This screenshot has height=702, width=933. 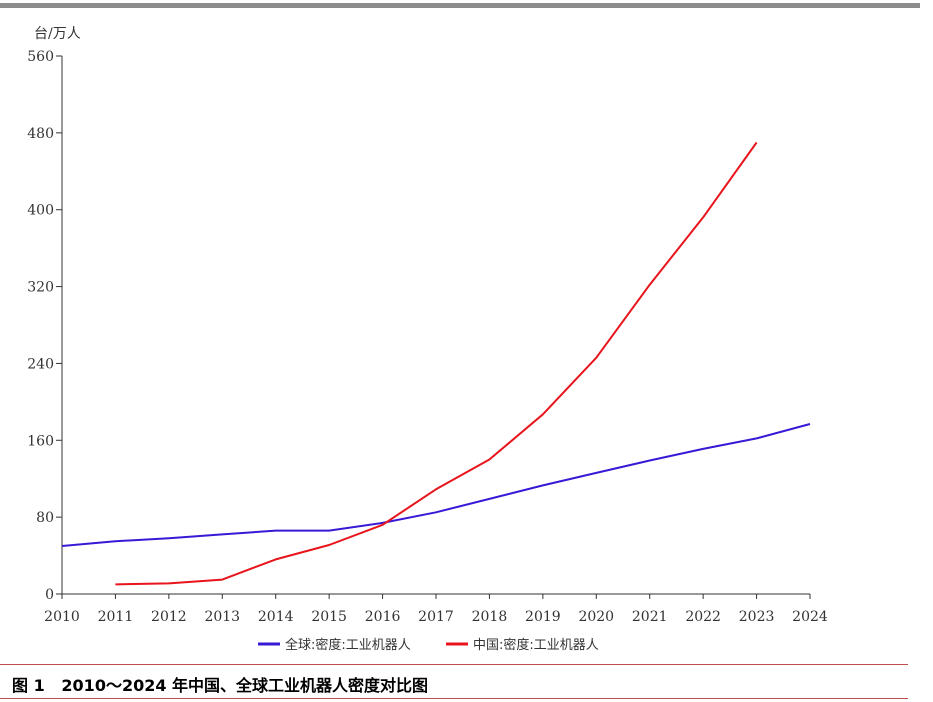 What do you see at coordinates (757, 617) in the screenshot?
I see `x-tick-label: 2023` at bounding box center [757, 617].